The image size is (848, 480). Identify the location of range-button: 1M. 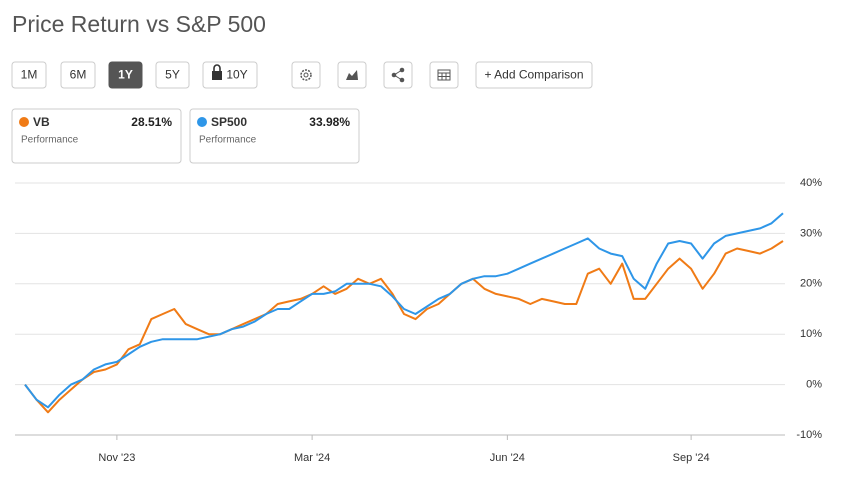
(29, 75).